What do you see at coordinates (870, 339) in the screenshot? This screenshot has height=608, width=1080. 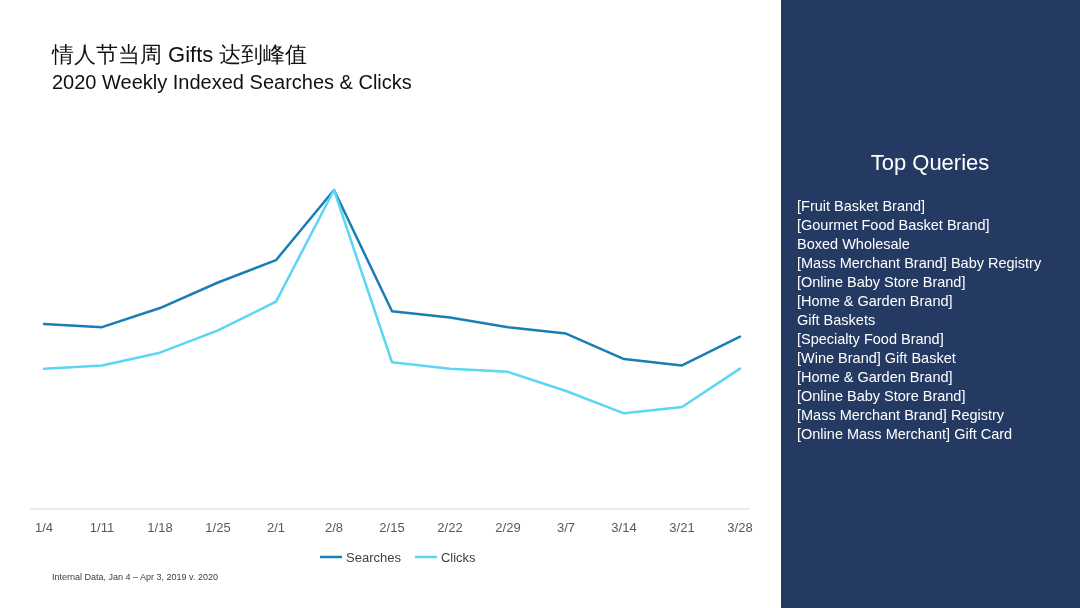 I see `text: [Specialty Food Brand]` at bounding box center [870, 339].